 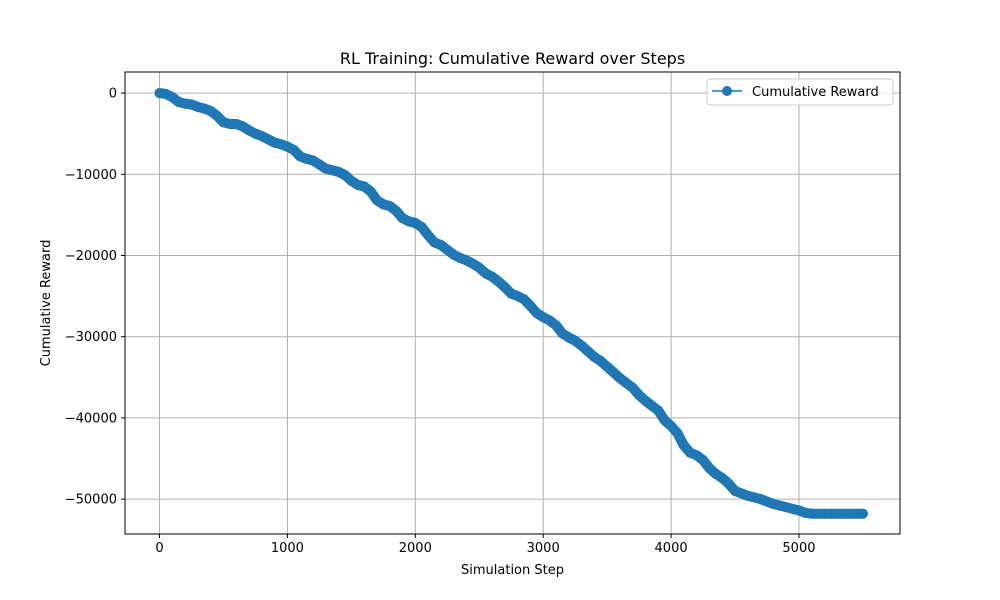 What do you see at coordinates (91, 256) in the screenshot?
I see `y-tick-label: −20000` at bounding box center [91, 256].